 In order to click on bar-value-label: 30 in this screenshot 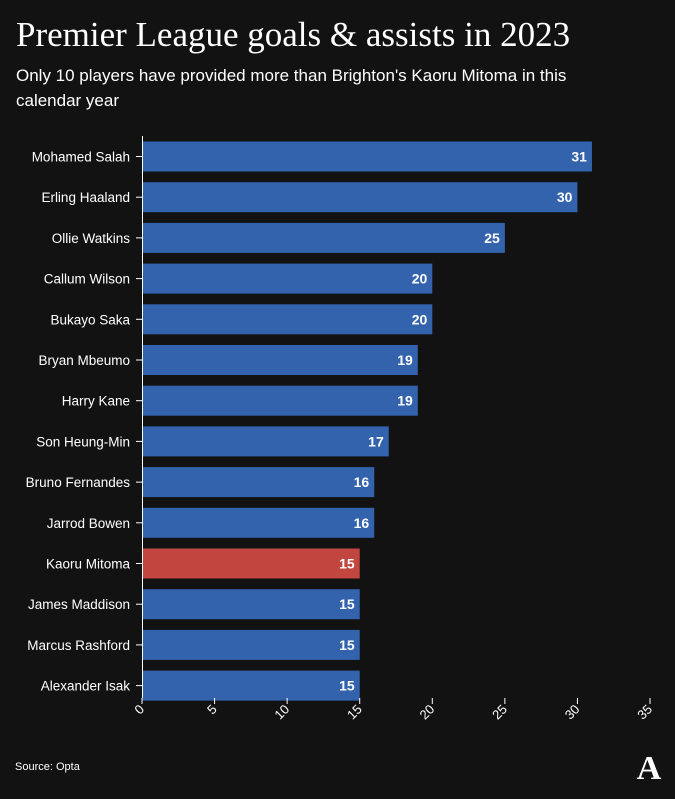, I will do `click(565, 197)`.